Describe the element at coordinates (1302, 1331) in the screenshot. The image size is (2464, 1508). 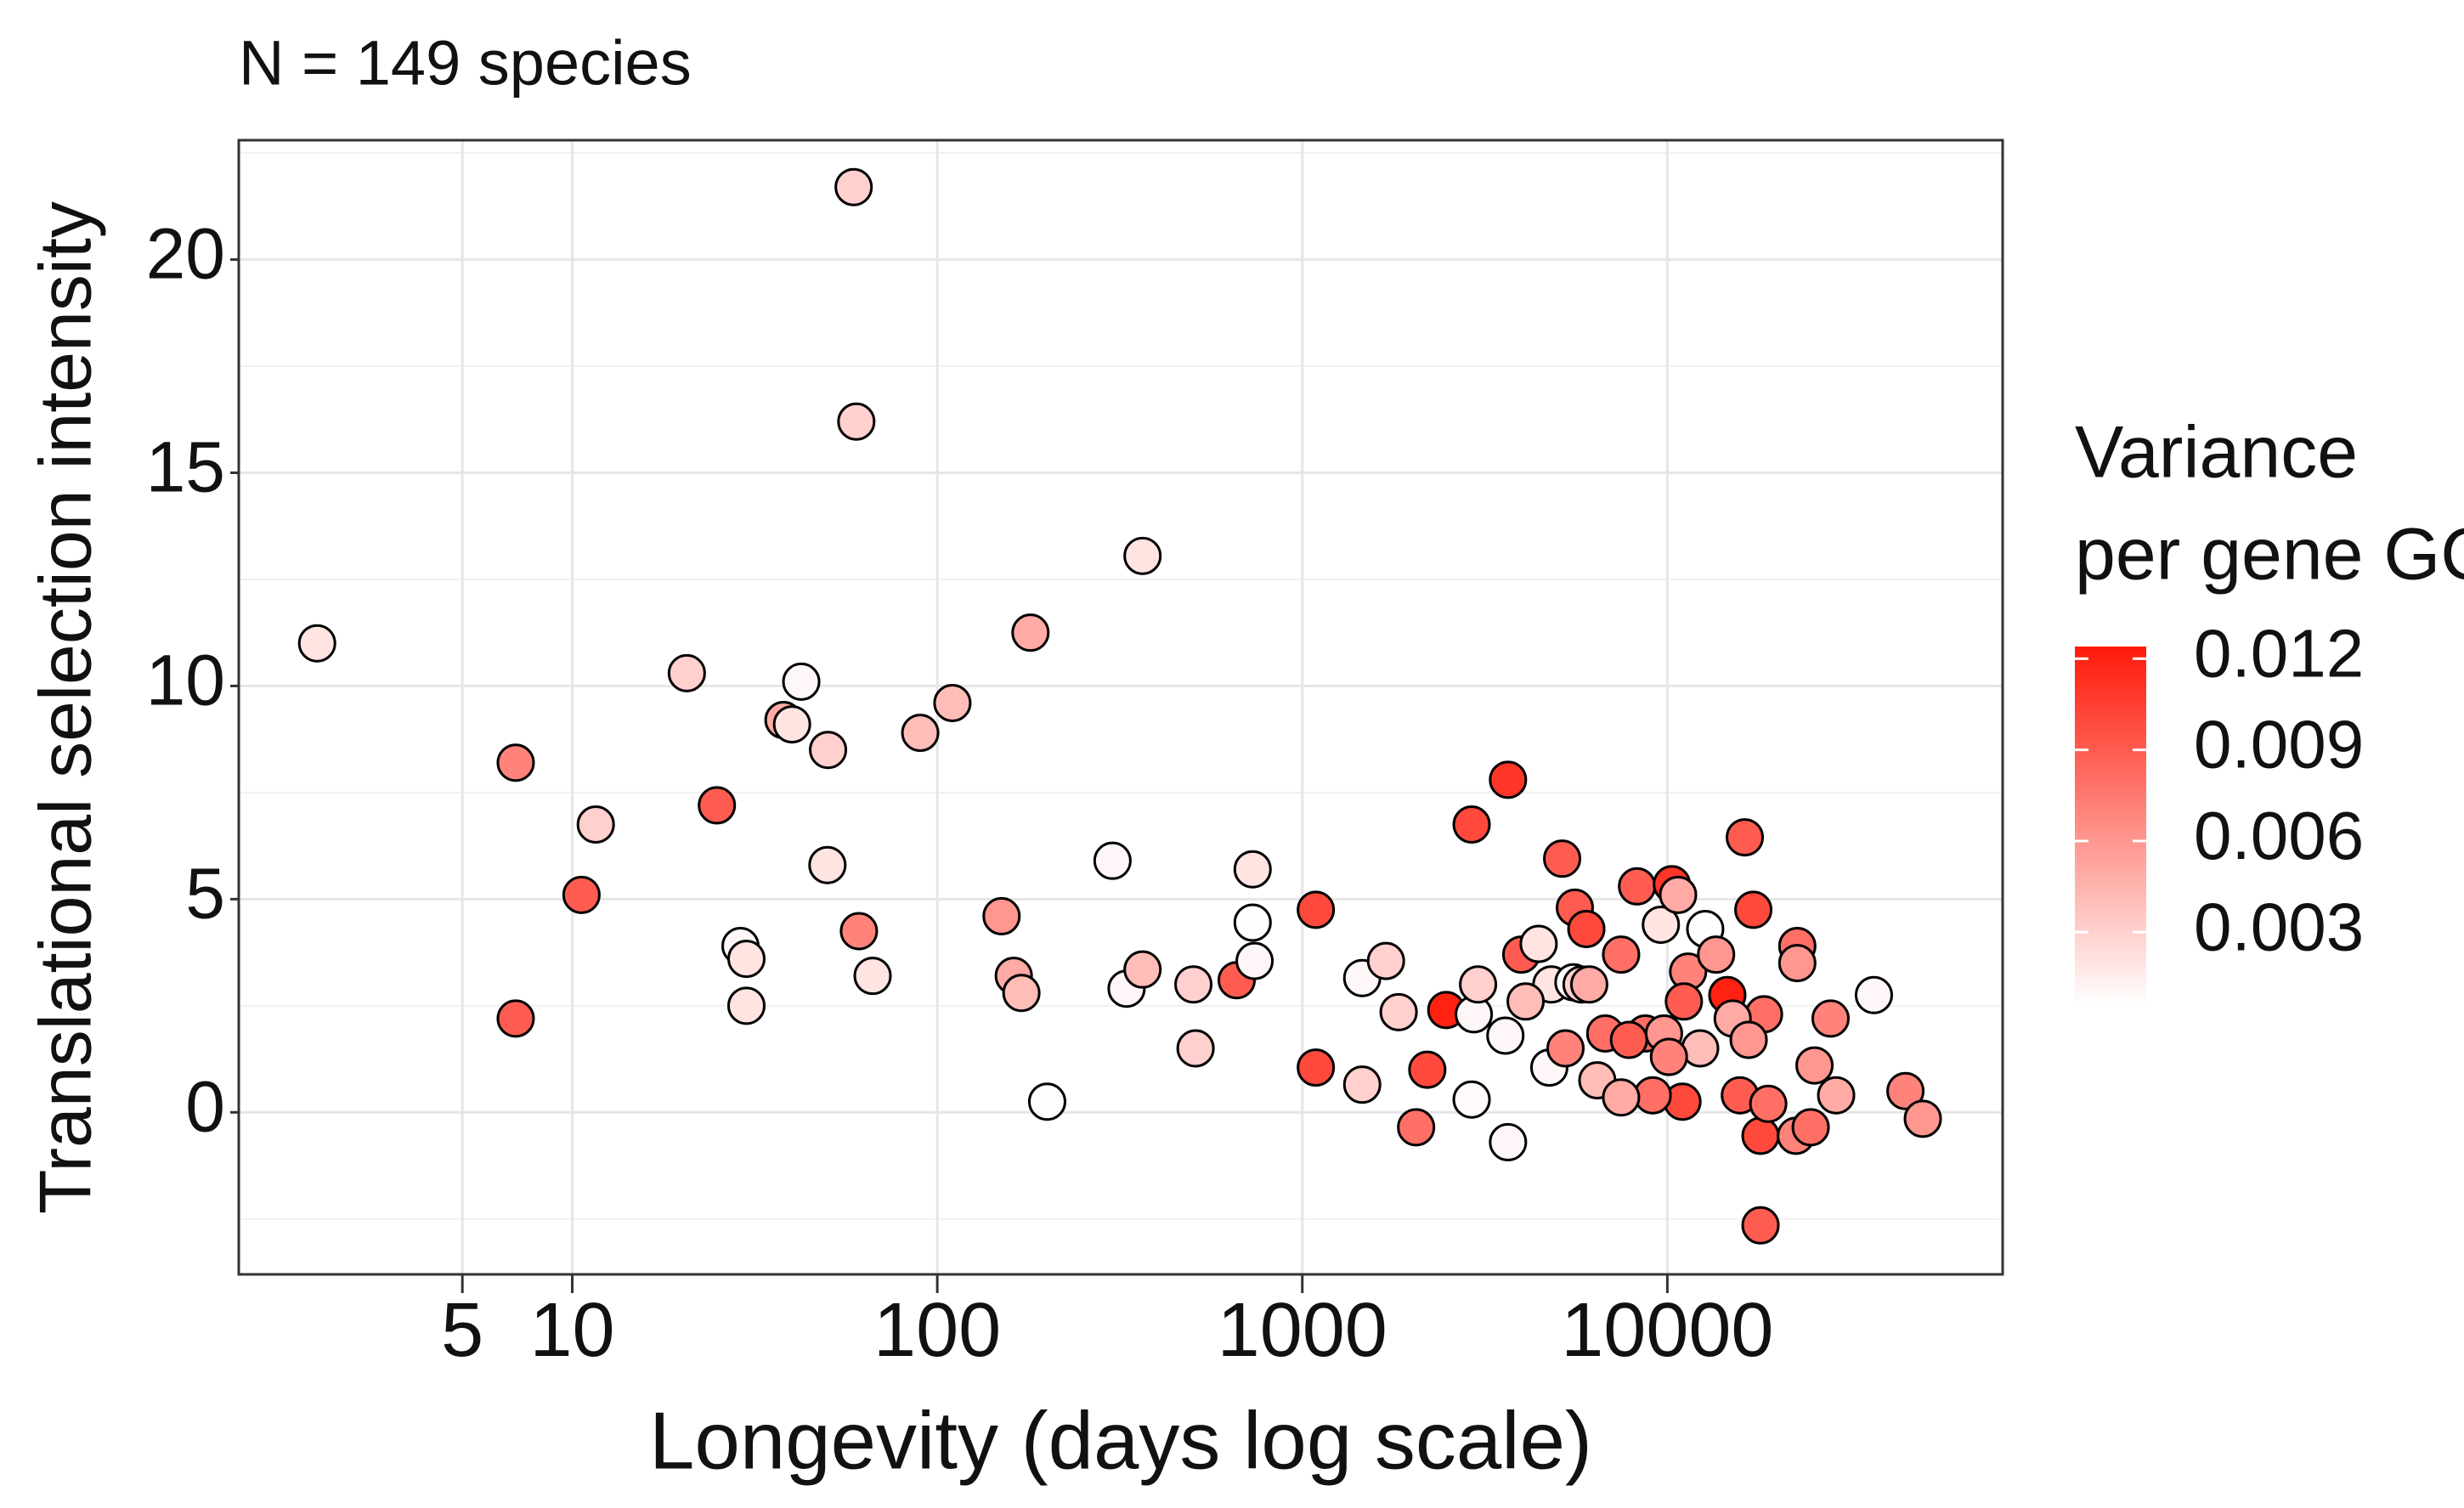
I see `x-tick-label: 1000` at that location.